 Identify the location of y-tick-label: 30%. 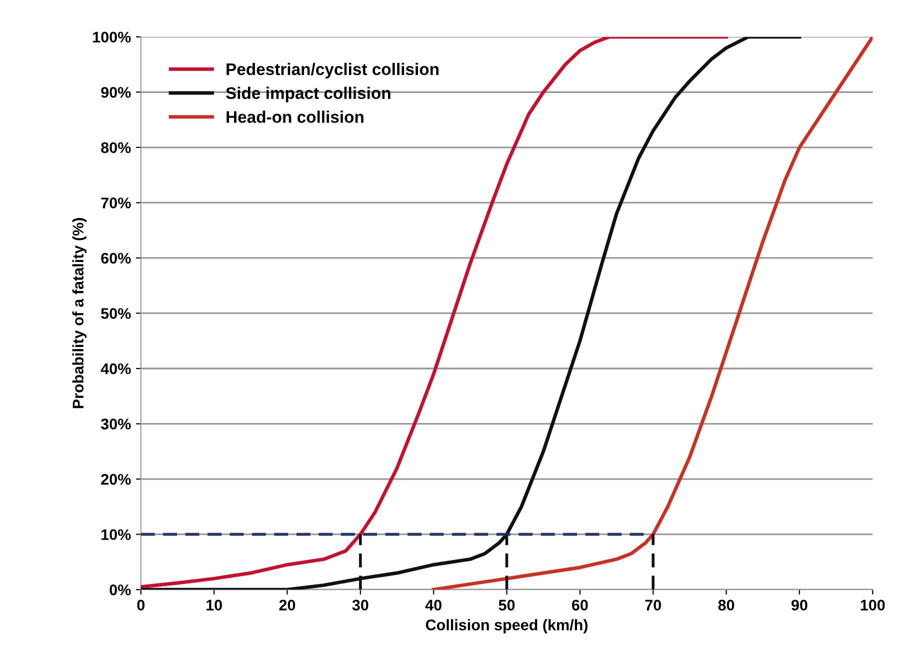
(115, 424).